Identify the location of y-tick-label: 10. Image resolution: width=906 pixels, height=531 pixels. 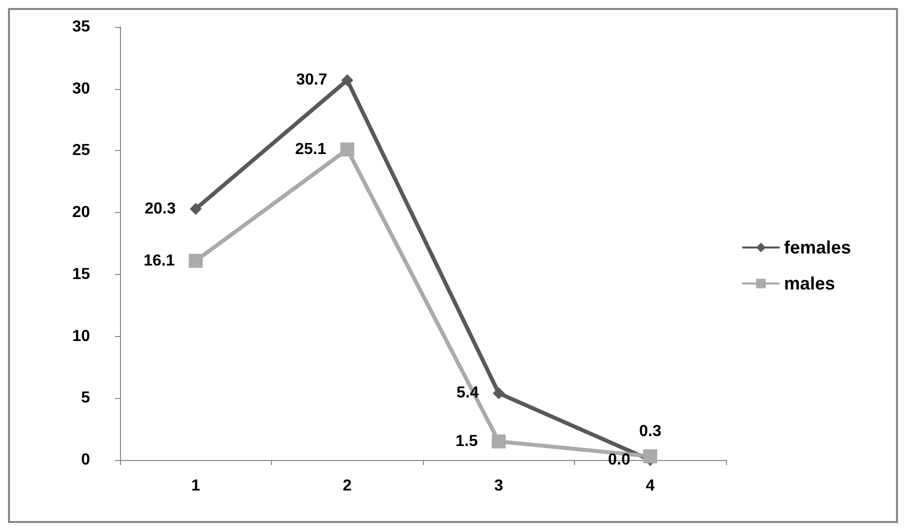
(81, 336).